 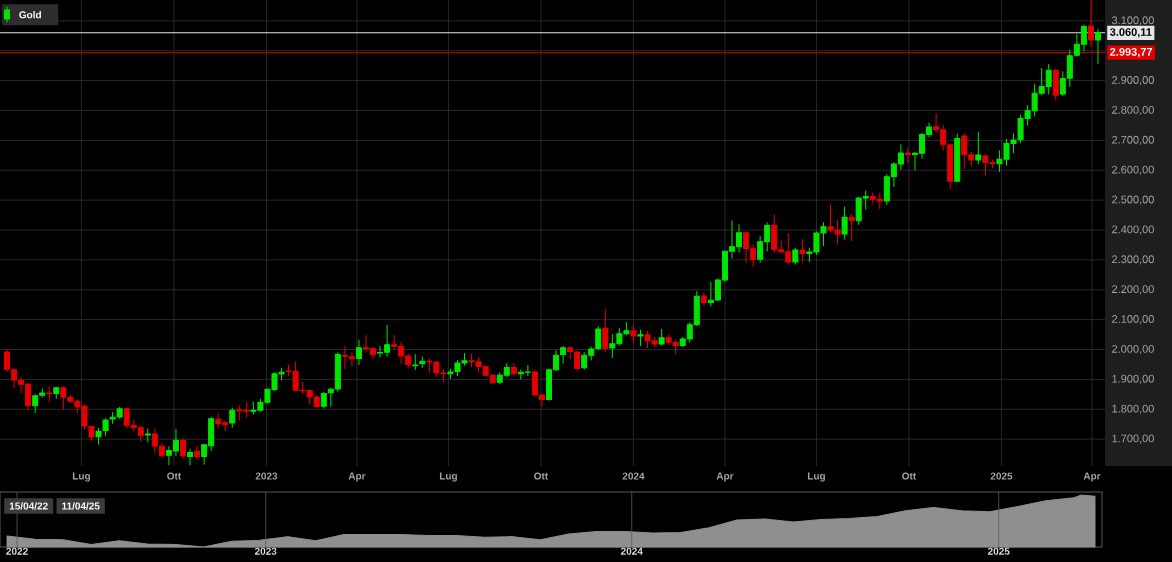 What do you see at coordinates (30, 15) in the screenshot?
I see `legend-label: Gold` at bounding box center [30, 15].